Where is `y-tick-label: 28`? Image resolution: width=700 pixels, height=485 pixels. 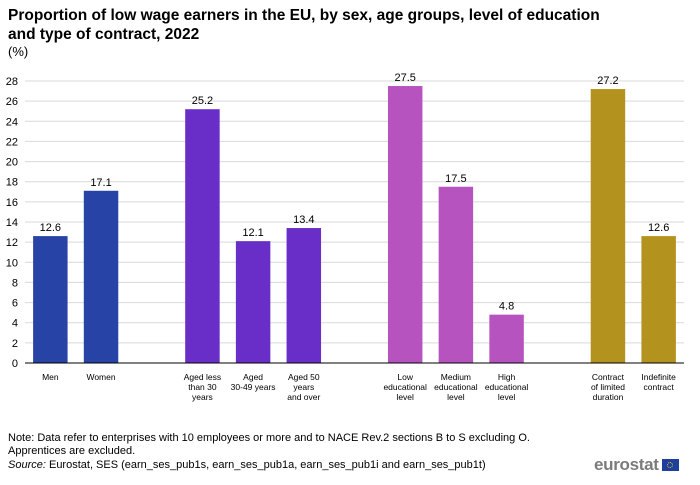 y-tick-label: 28 is located at coordinates (12, 82).